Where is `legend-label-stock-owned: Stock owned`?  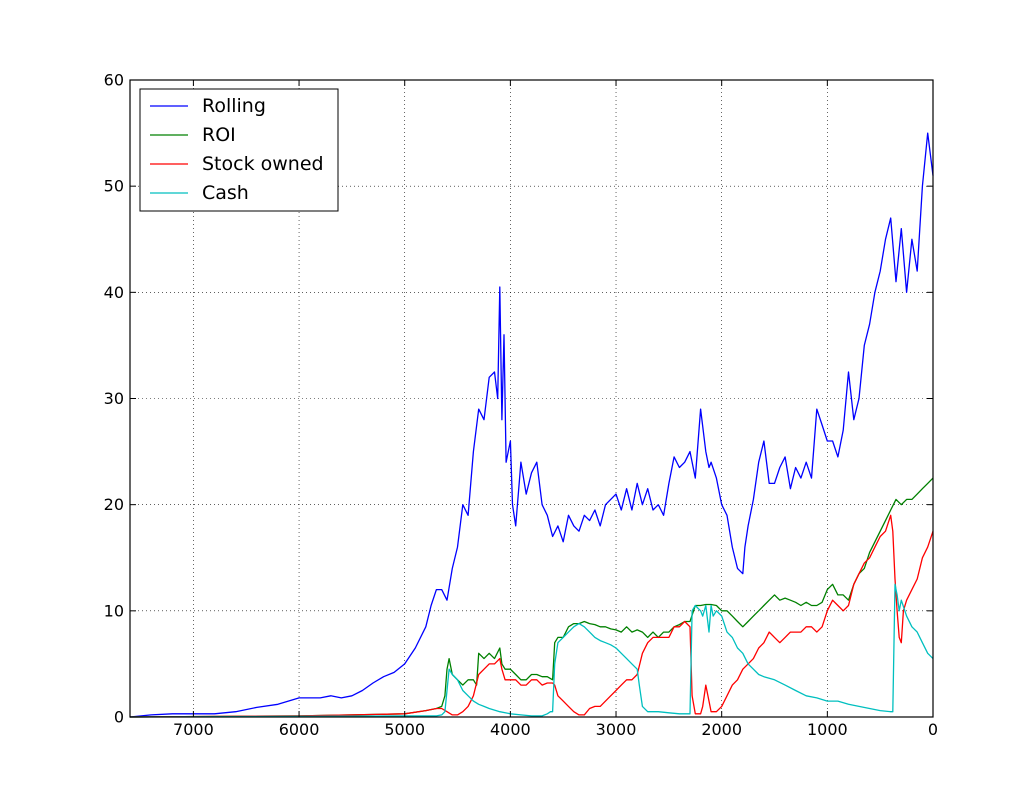 legend-label-stock-owned: Stock owned is located at coordinates (263, 164).